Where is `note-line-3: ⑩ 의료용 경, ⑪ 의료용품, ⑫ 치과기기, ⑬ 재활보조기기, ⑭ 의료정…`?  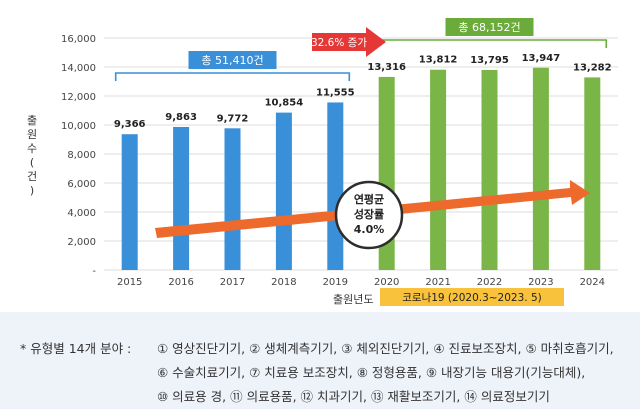
note-line-3: ⑩ 의료용 경, ⑪ 의료용품, ⑫ 치과기기, ⑬ 재활보조기기, ⑭ 의료정… is located at coordinates (353, 396).